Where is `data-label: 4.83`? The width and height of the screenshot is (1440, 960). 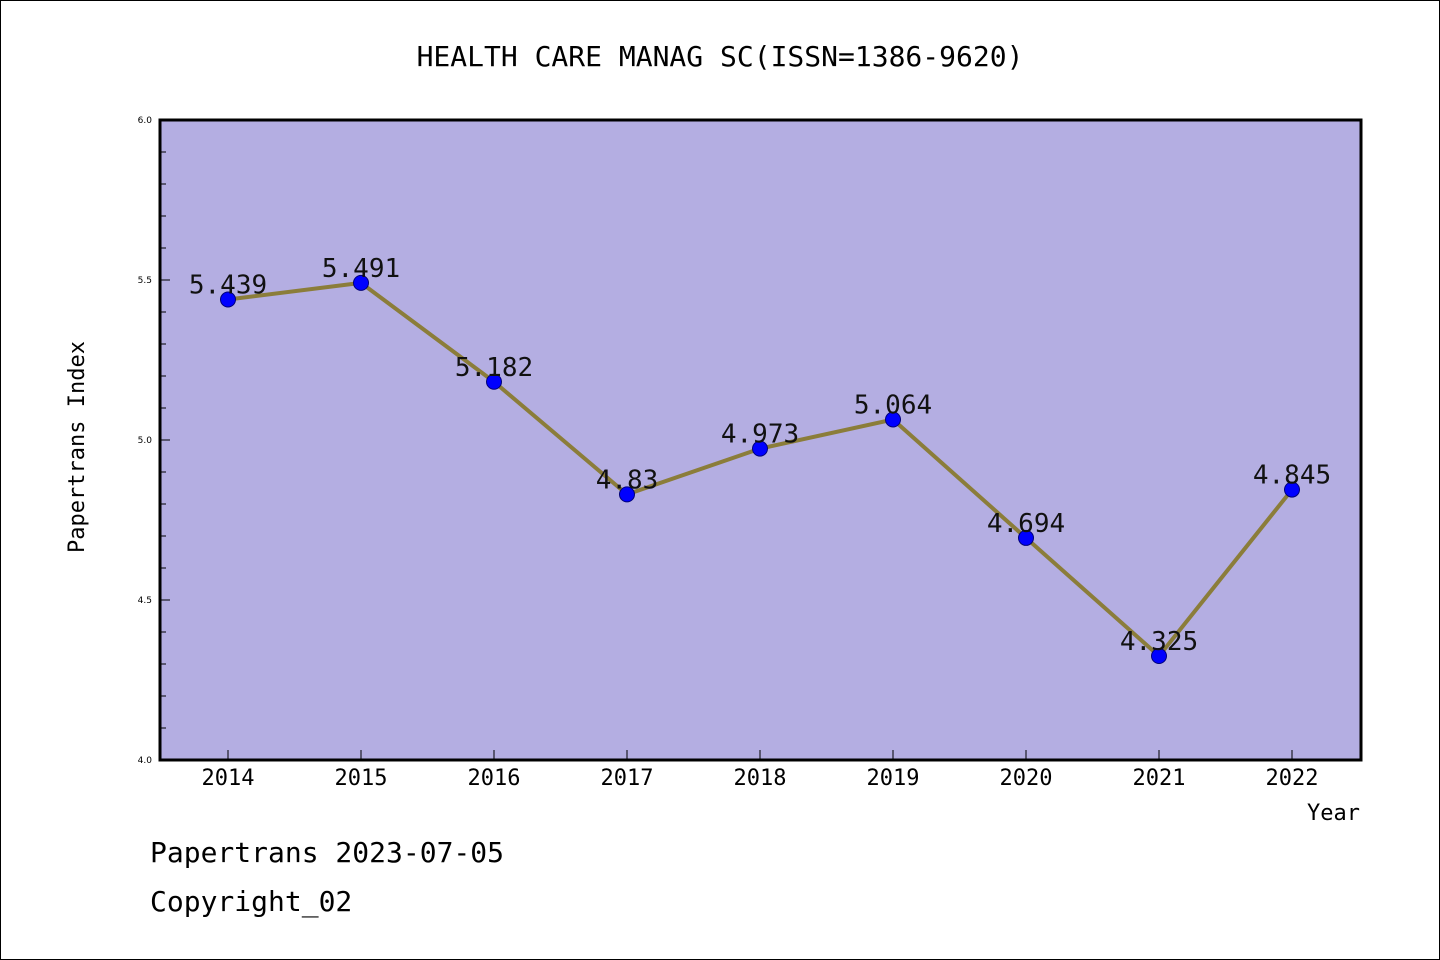 data-label: 4.83 is located at coordinates (627, 480).